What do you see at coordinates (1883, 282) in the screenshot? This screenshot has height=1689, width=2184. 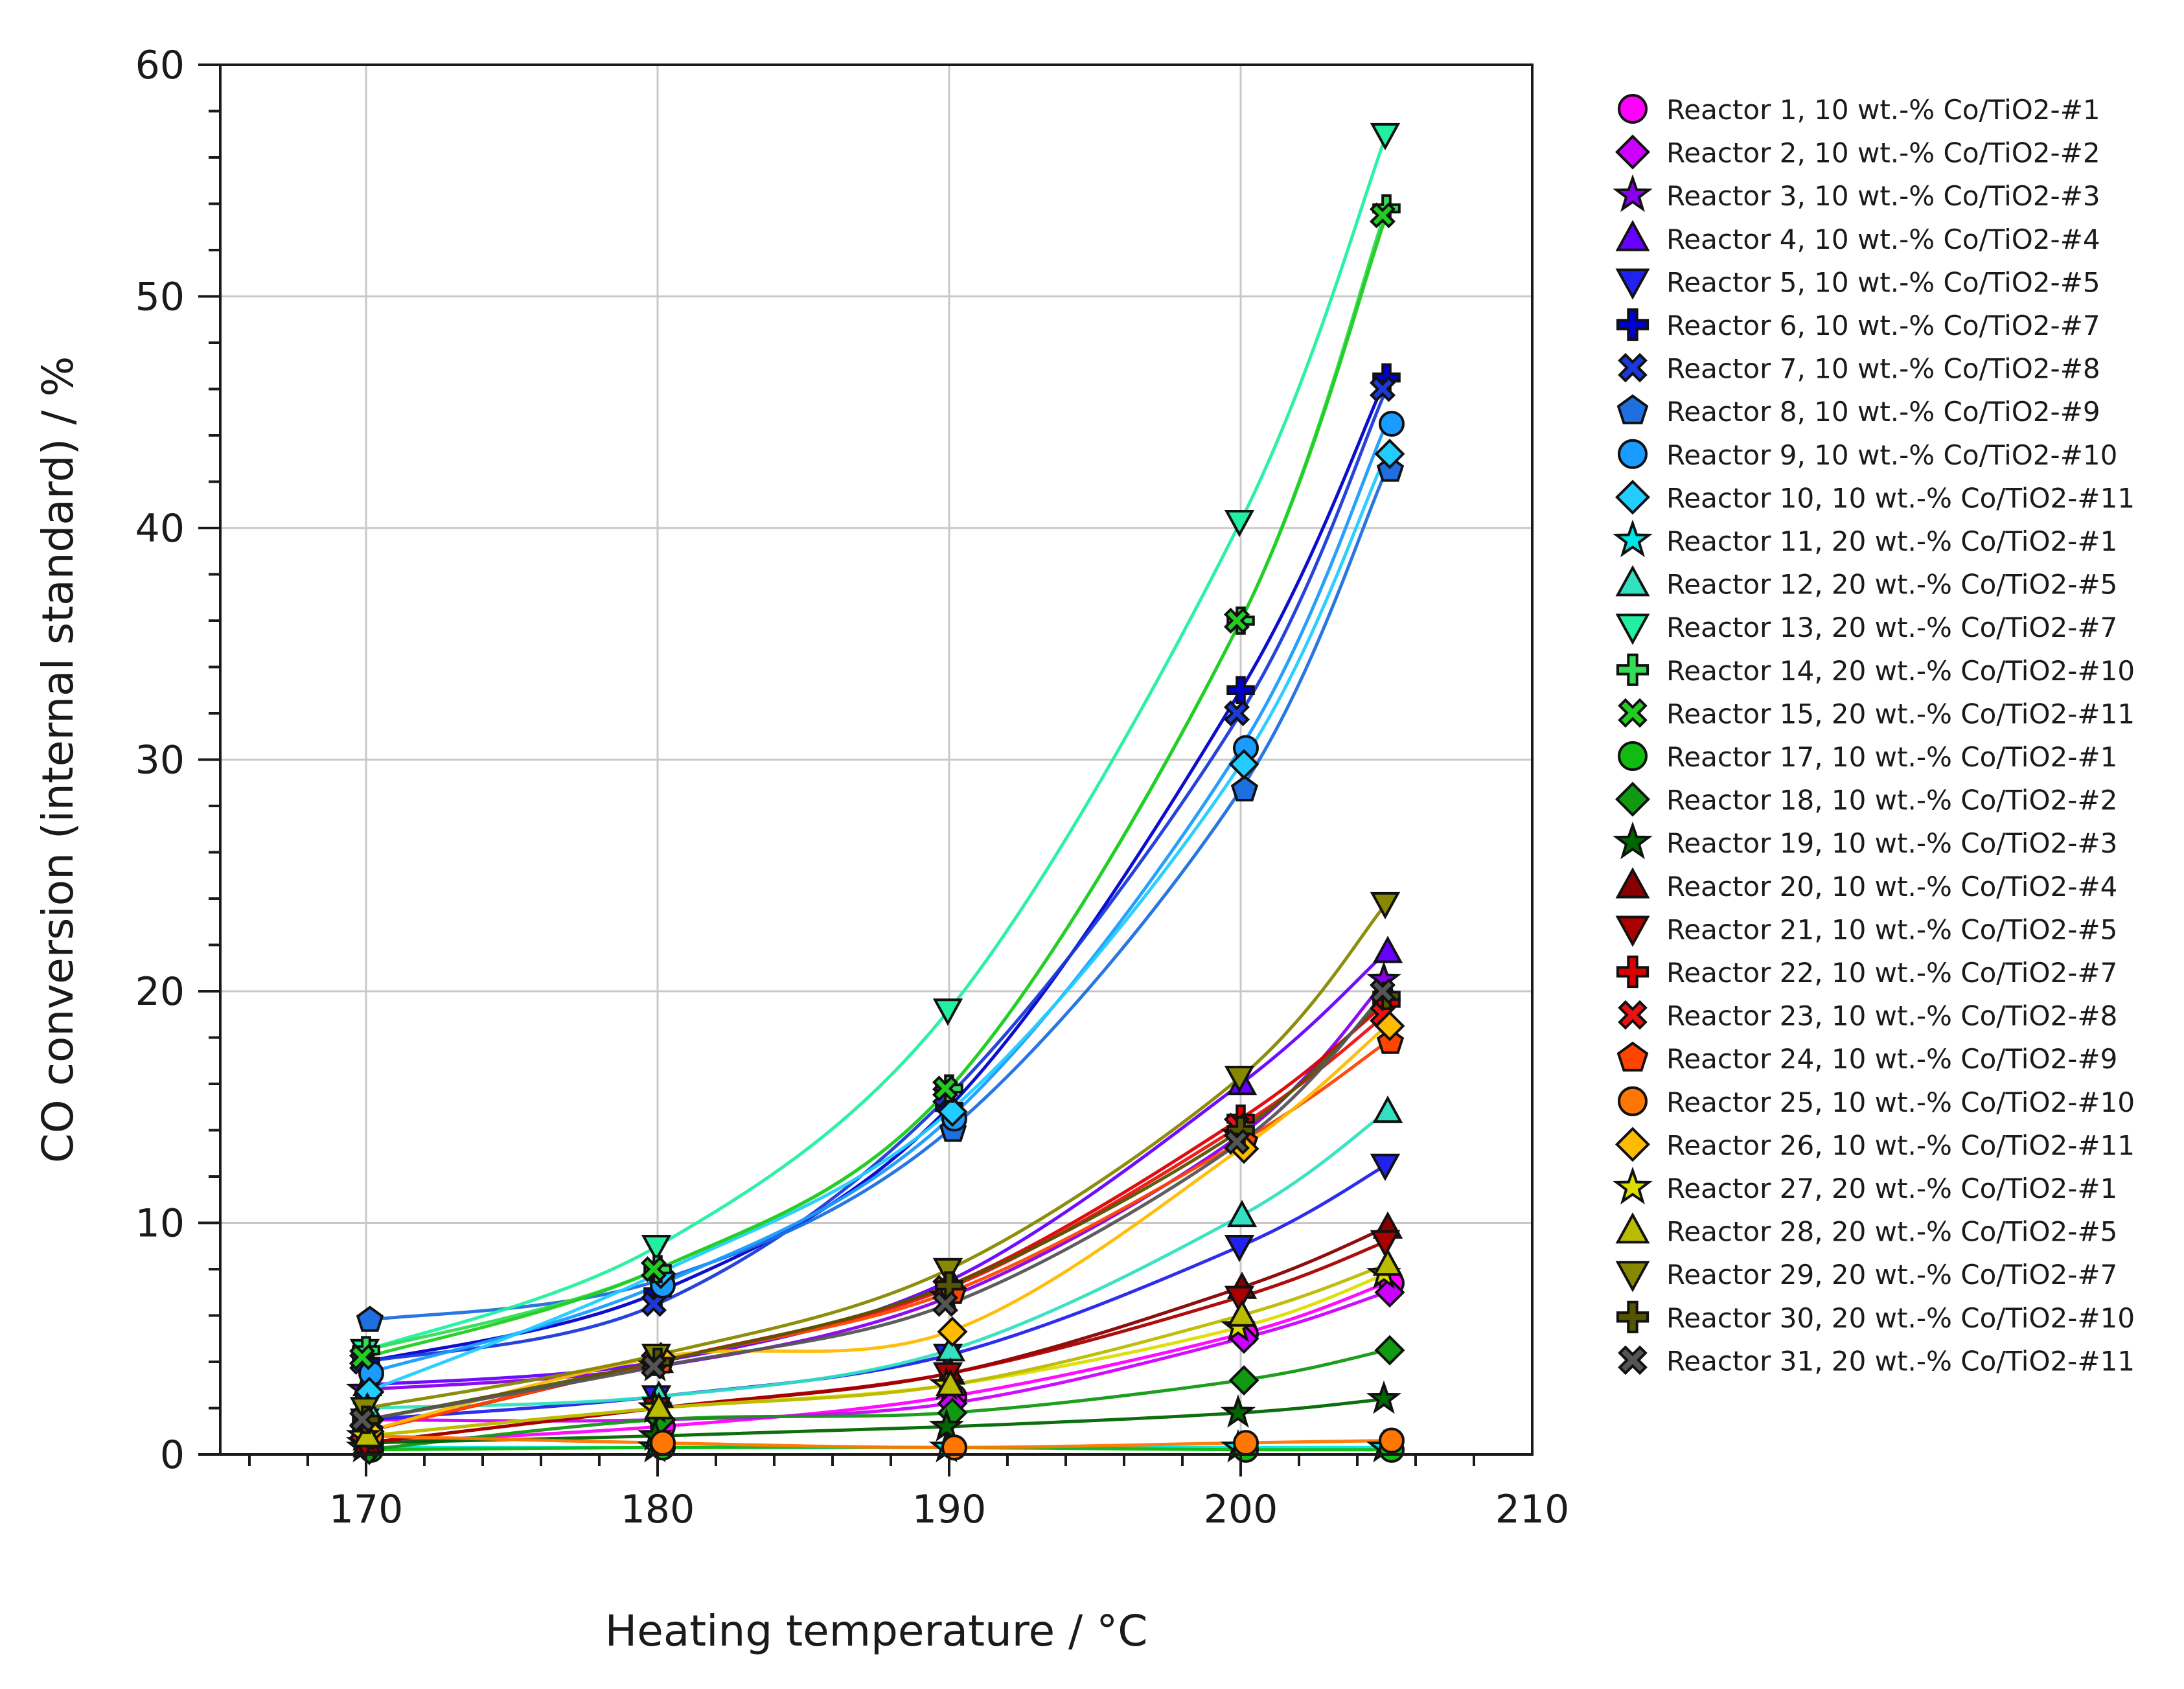 I see `legend-label: Reactor 5, 10 wt.-% Co/TiO2-#5` at bounding box center [1883, 282].